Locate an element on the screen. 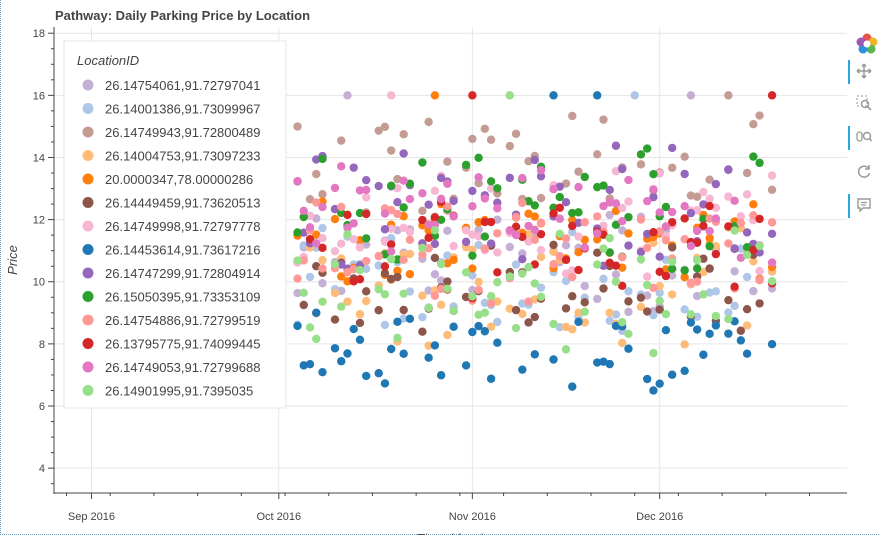 Image resolution: width=879 pixels, height=535 pixels. reset-tool is located at coordinates (863, 172).